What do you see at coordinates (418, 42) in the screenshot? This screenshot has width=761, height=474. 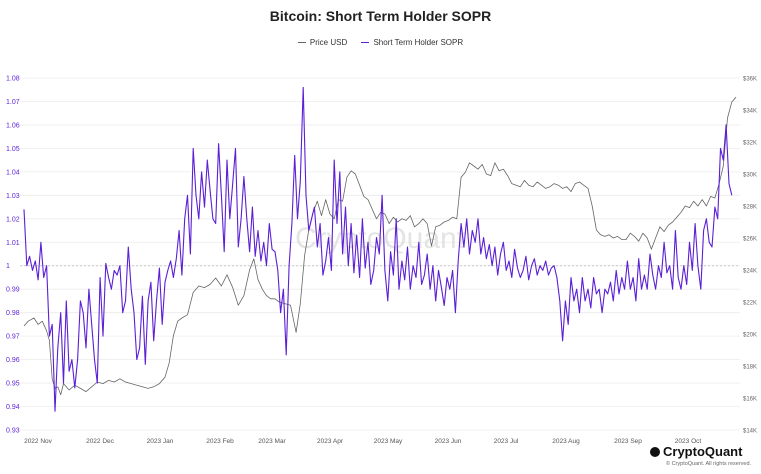 I see `legend-label-sopr: Short Term Holder SOPR` at bounding box center [418, 42].